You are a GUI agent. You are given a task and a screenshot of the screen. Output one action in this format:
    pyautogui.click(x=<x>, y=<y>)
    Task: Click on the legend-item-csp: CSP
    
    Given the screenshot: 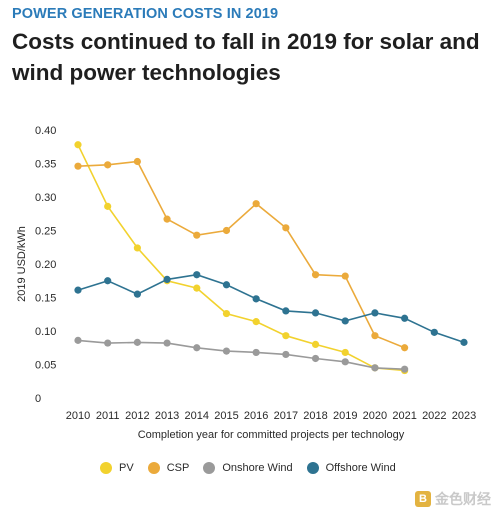 What is the action you would take?
    pyautogui.click(x=168, y=468)
    